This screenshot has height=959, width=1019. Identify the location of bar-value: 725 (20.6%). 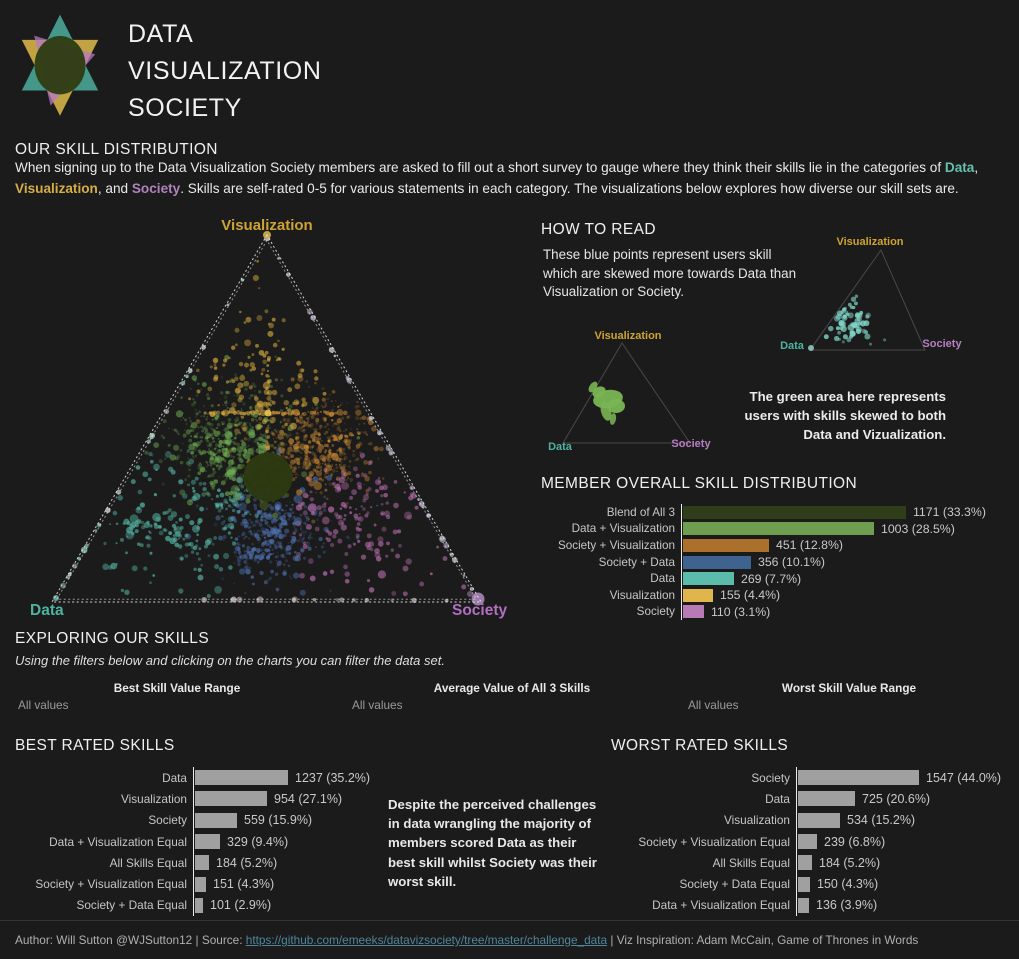
(896, 798).